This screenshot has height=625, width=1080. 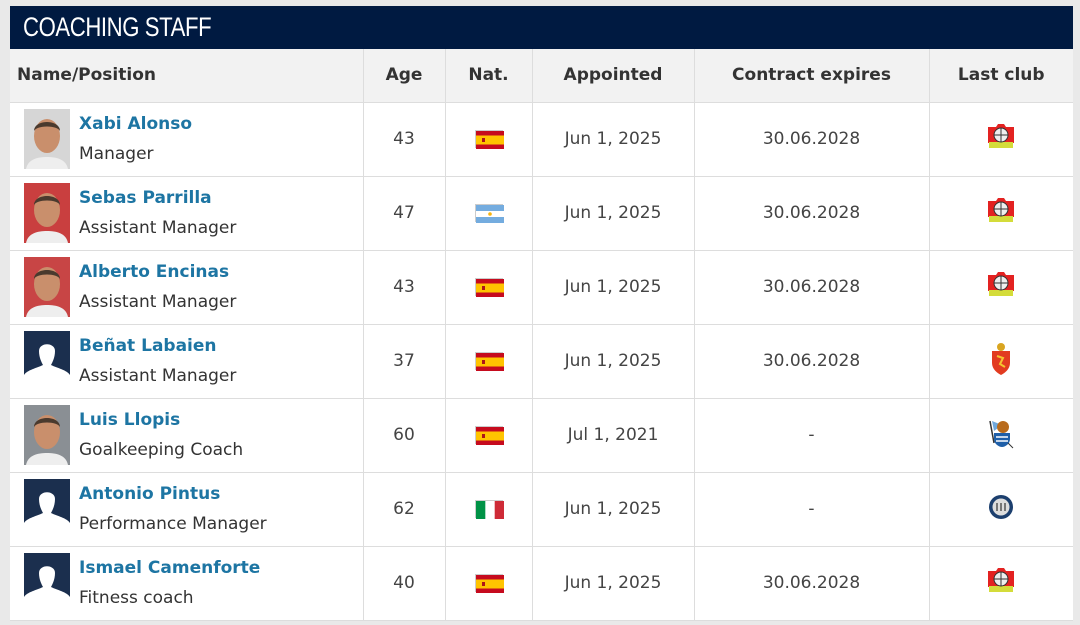 I want to click on name-position-cell: Xabi Alonso Manager, so click(x=187, y=139).